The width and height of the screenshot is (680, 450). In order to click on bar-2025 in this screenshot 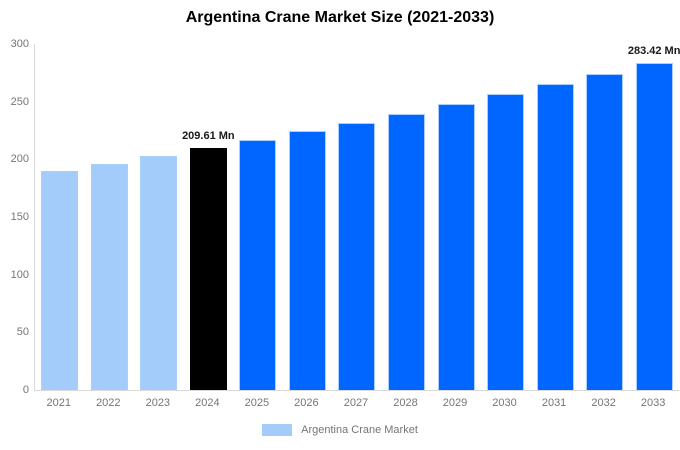, I will do `click(258, 265)`.